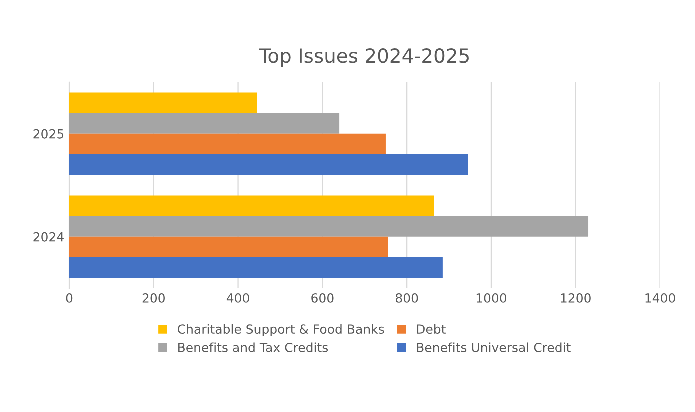  I want to click on legend-label: Benefits and Tax Credits, so click(253, 347).